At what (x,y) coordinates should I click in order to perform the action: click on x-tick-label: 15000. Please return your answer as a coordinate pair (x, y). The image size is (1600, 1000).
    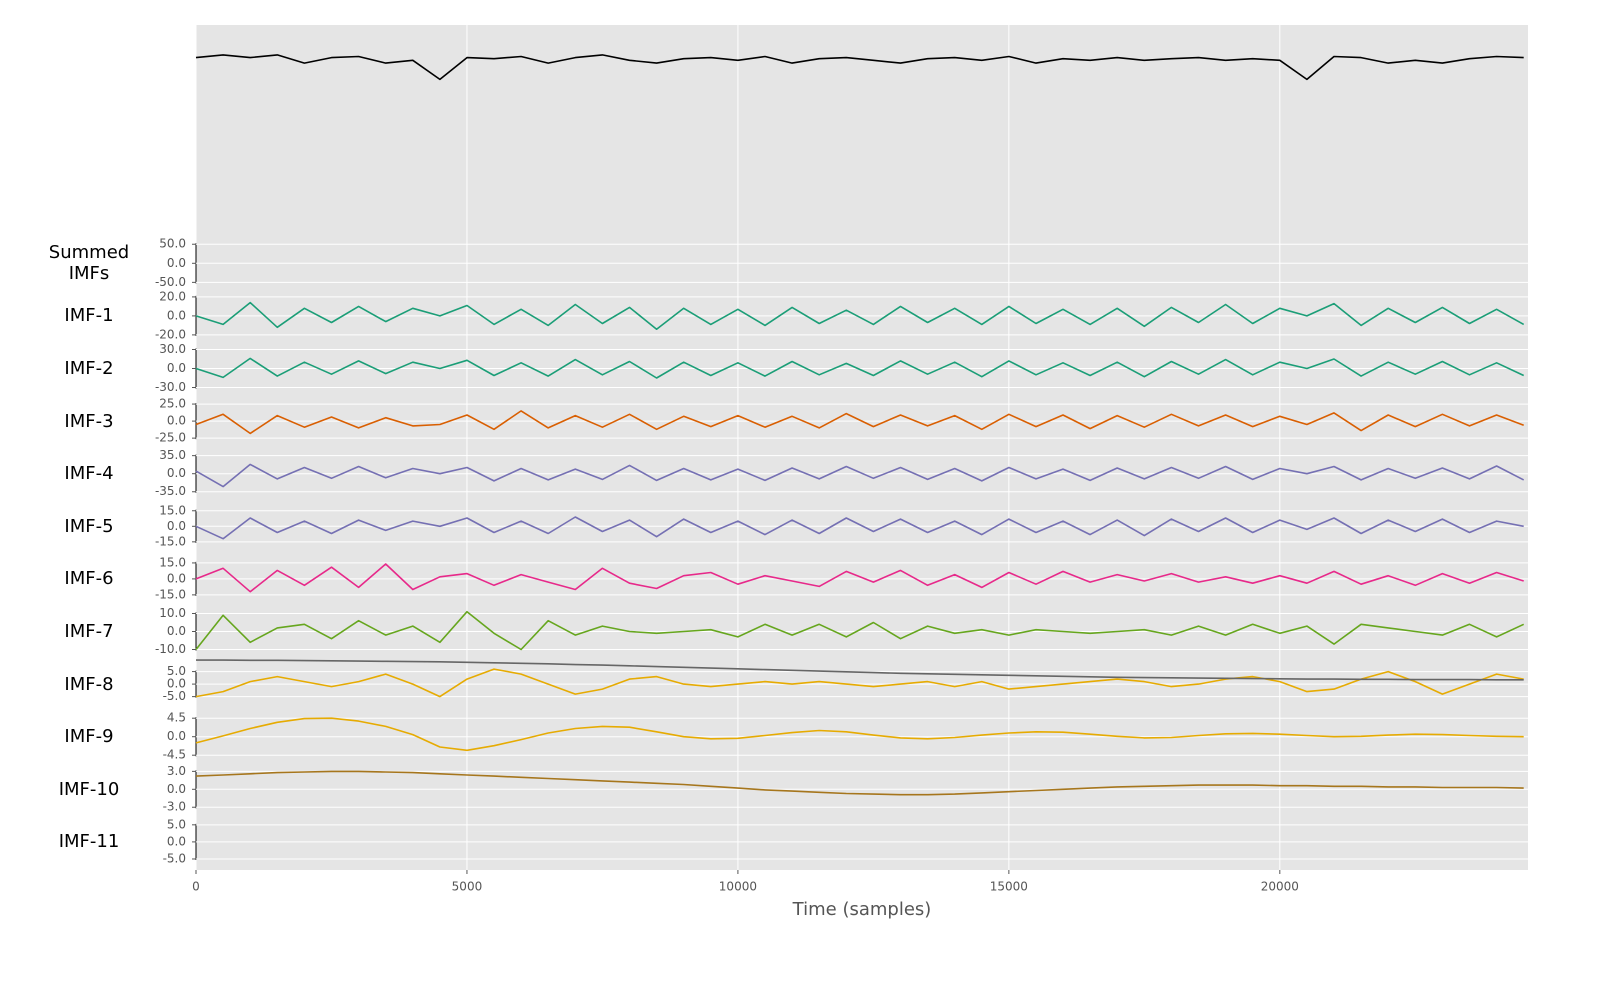
    Looking at the image, I should click on (1009, 887).